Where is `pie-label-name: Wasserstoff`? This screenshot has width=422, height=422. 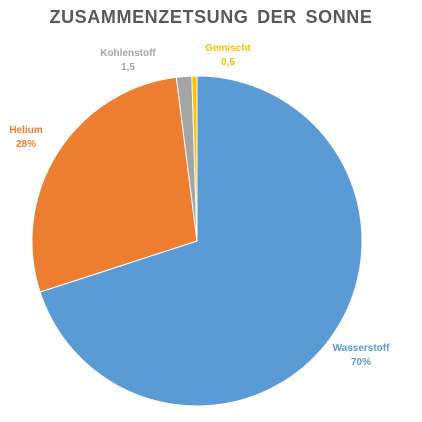
pie-label-name: Wasserstoff is located at coordinates (362, 348).